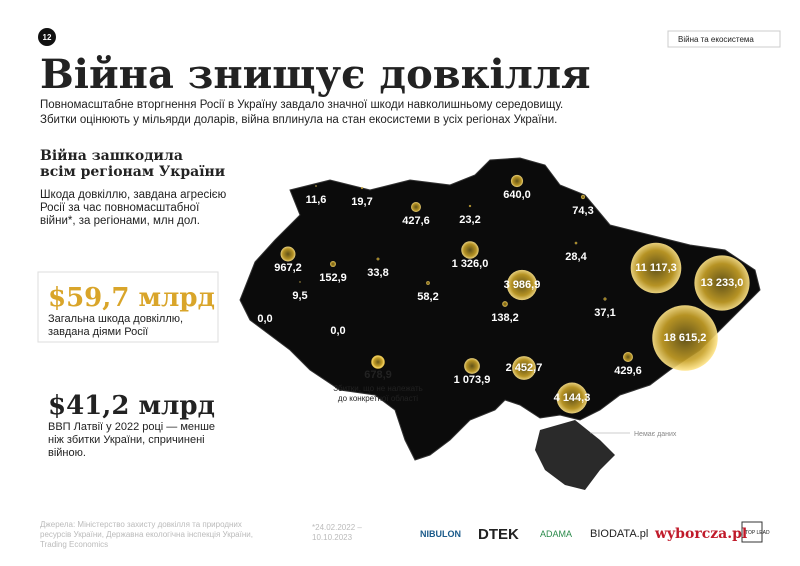  What do you see at coordinates (120, 221) in the screenshot?
I see `description: війни*, за регіонами, млн дол.` at bounding box center [120, 221].